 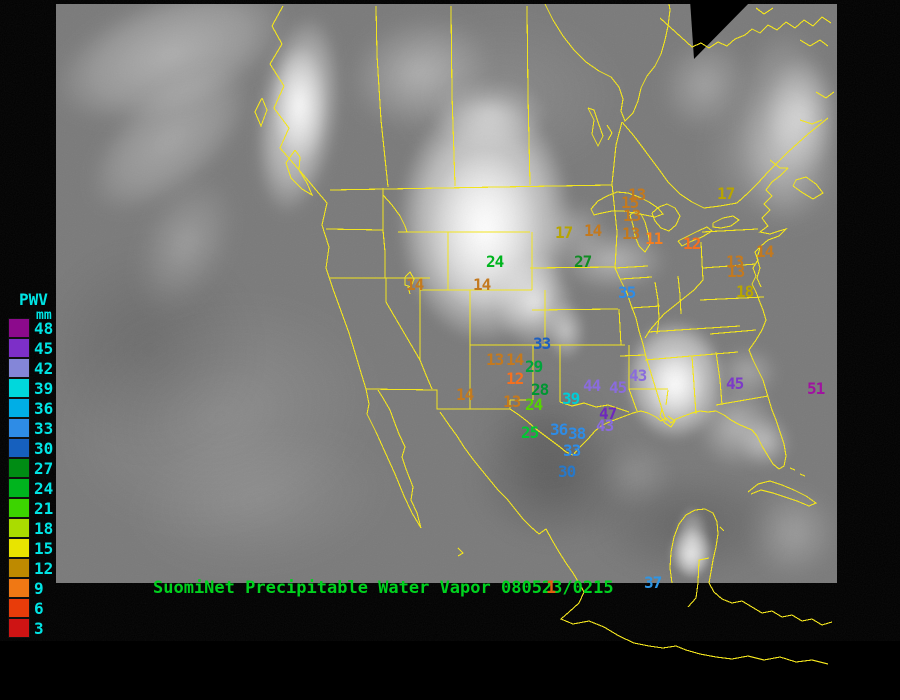 What do you see at coordinates (630, 202) in the screenshot?
I see `pwv-reading: 15` at bounding box center [630, 202].